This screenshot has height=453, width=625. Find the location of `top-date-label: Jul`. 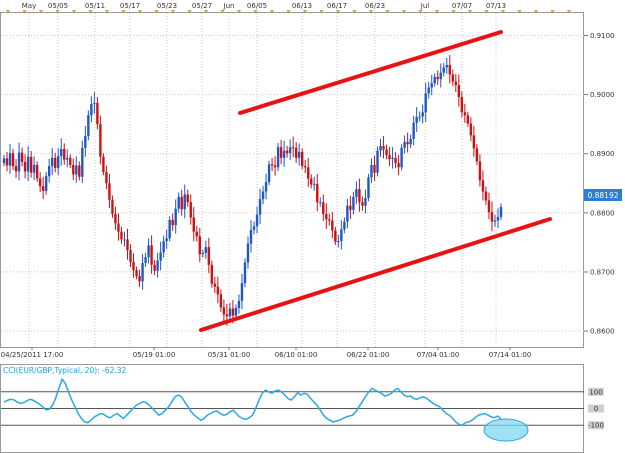

top-date-label: Jul is located at coordinates (425, 6).